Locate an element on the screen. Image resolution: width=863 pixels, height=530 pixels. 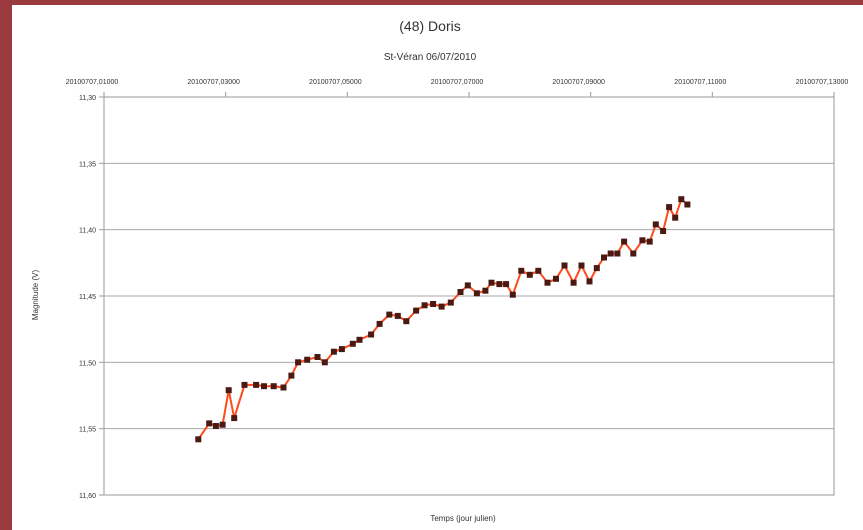
x-tick-label: 20100707,03000 is located at coordinates (213, 82).